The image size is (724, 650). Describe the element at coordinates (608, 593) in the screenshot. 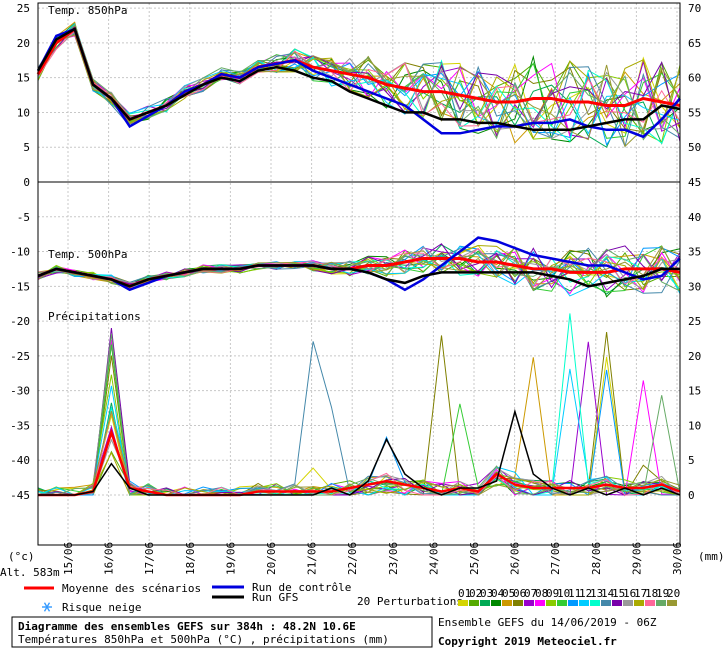

I see `perturbation-number: 14` at that location.